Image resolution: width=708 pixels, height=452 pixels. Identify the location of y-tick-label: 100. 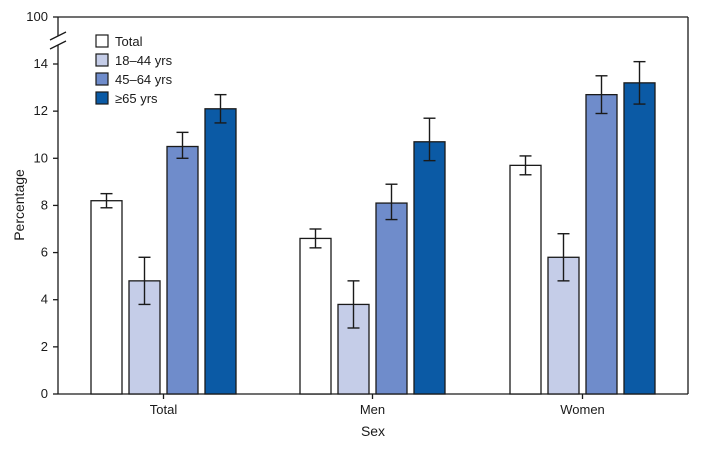
(37, 16).